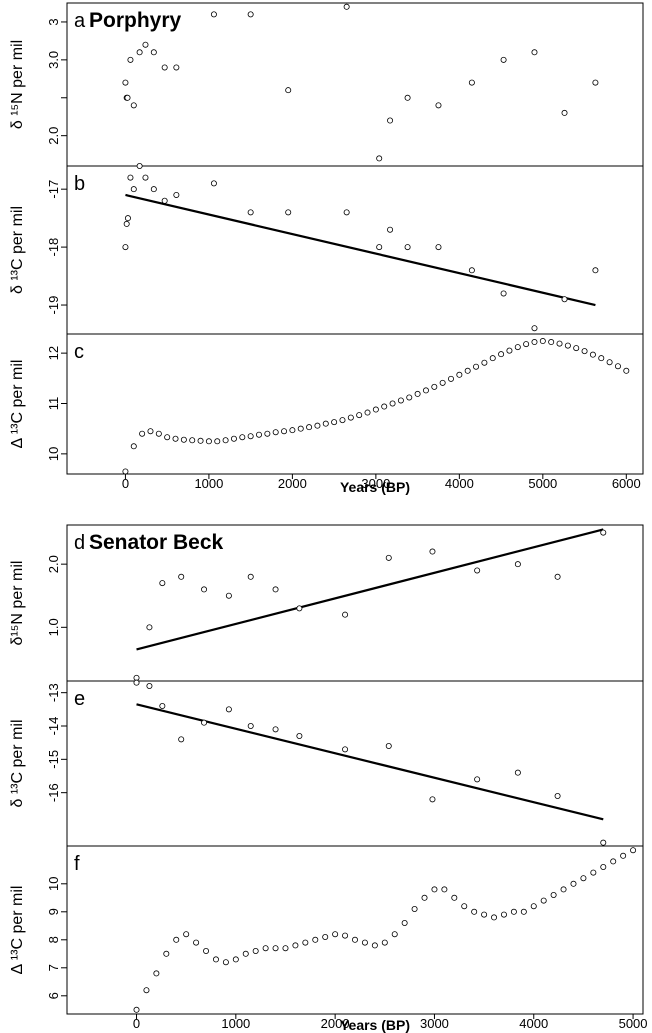  I want to click on y-tick-label: -16, so click(53, 792).